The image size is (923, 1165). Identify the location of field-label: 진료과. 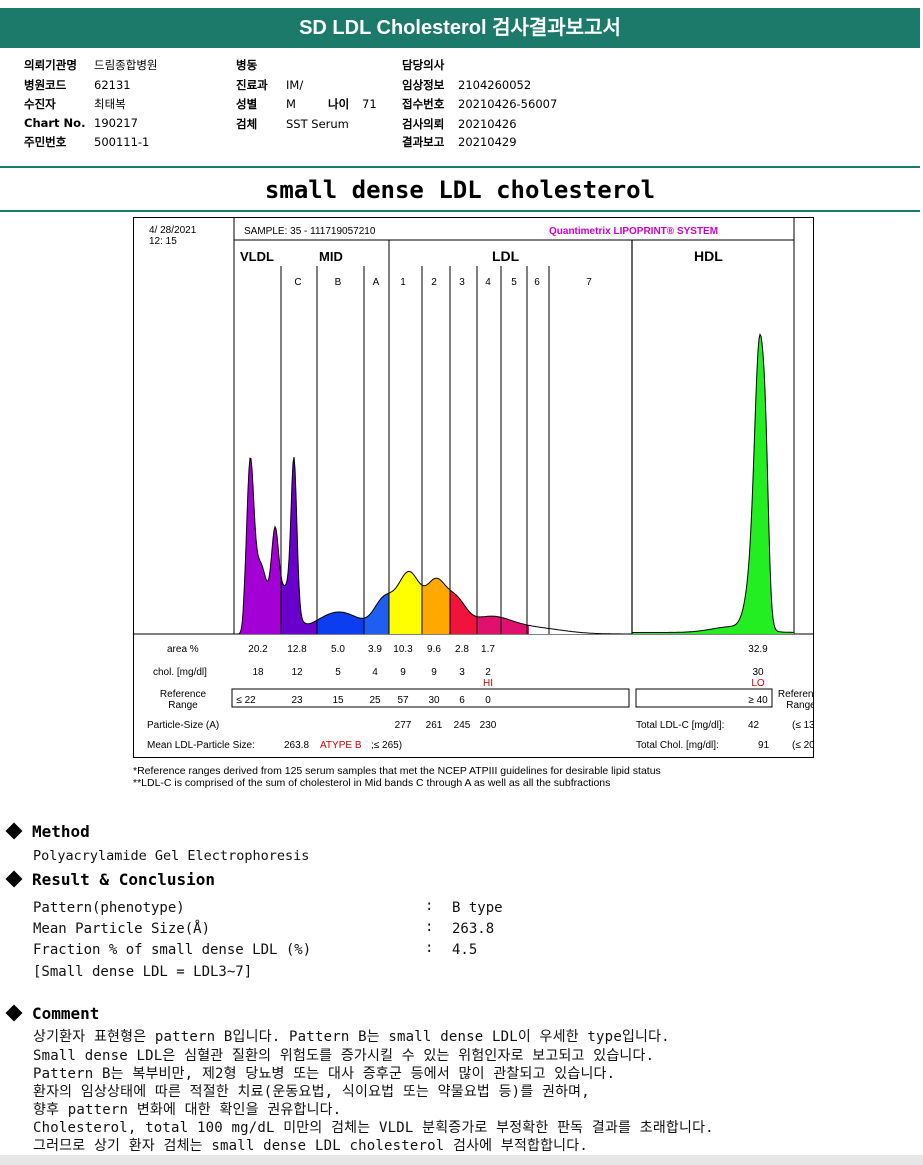
(252, 85).